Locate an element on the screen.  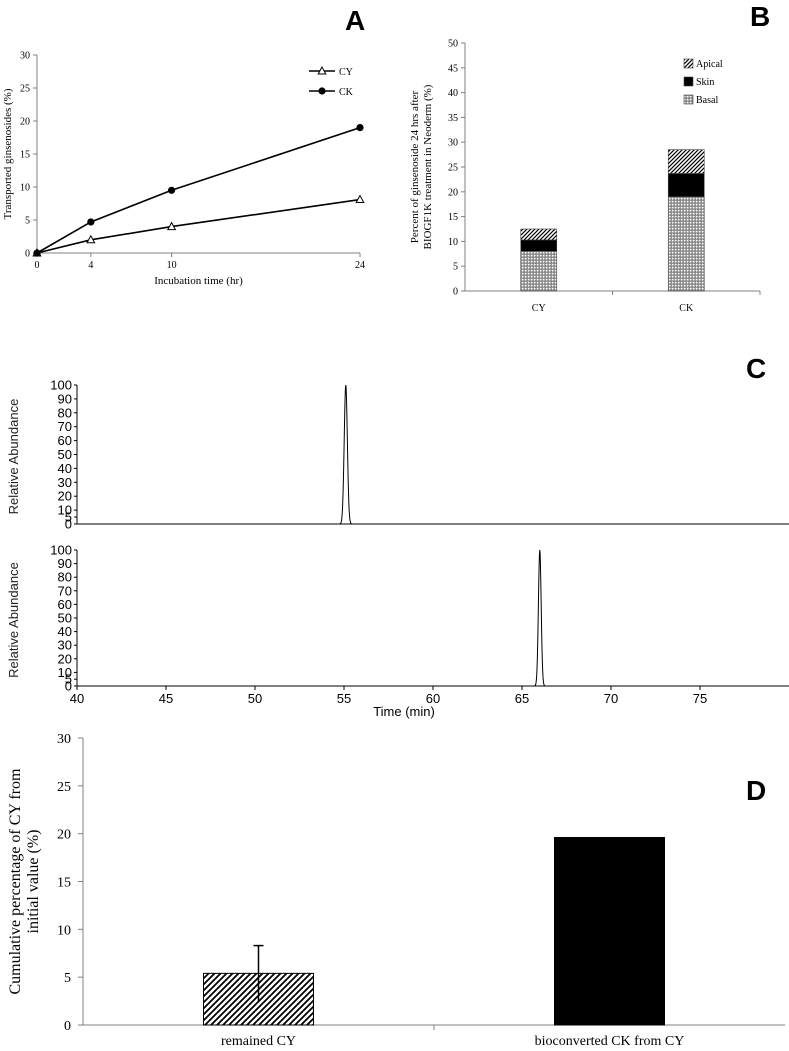
c-x-tick-label: 75 is located at coordinates (700, 698).